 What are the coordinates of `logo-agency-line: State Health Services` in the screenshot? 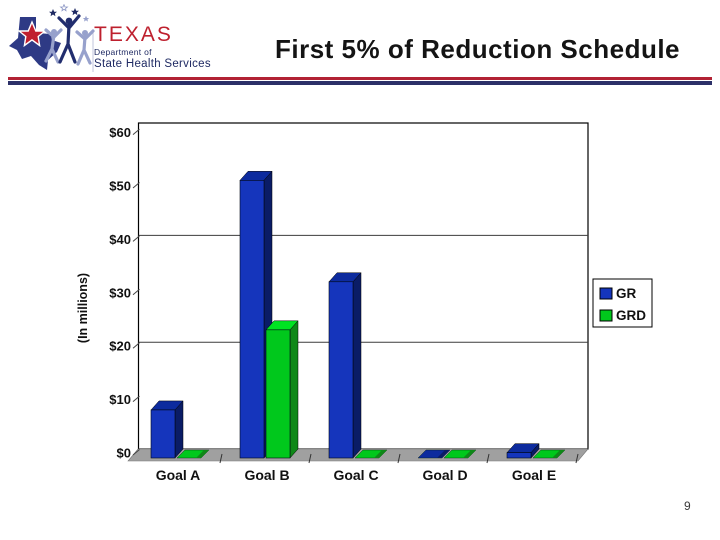 It's located at (152, 63).